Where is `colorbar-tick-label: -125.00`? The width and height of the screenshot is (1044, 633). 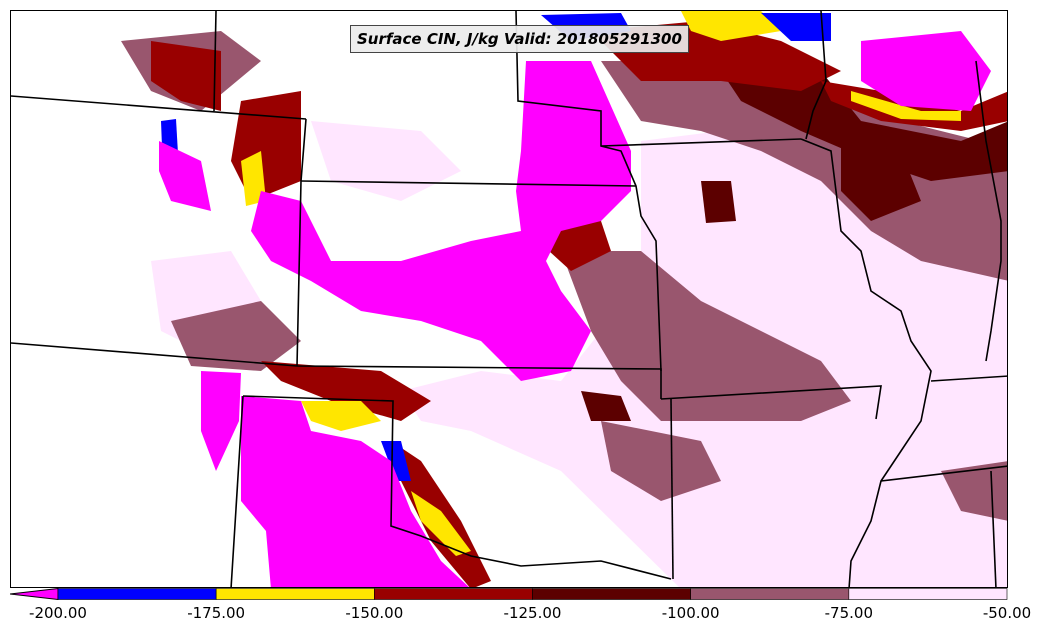
colorbar-tick-label: -125.00 is located at coordinates (532, 613).